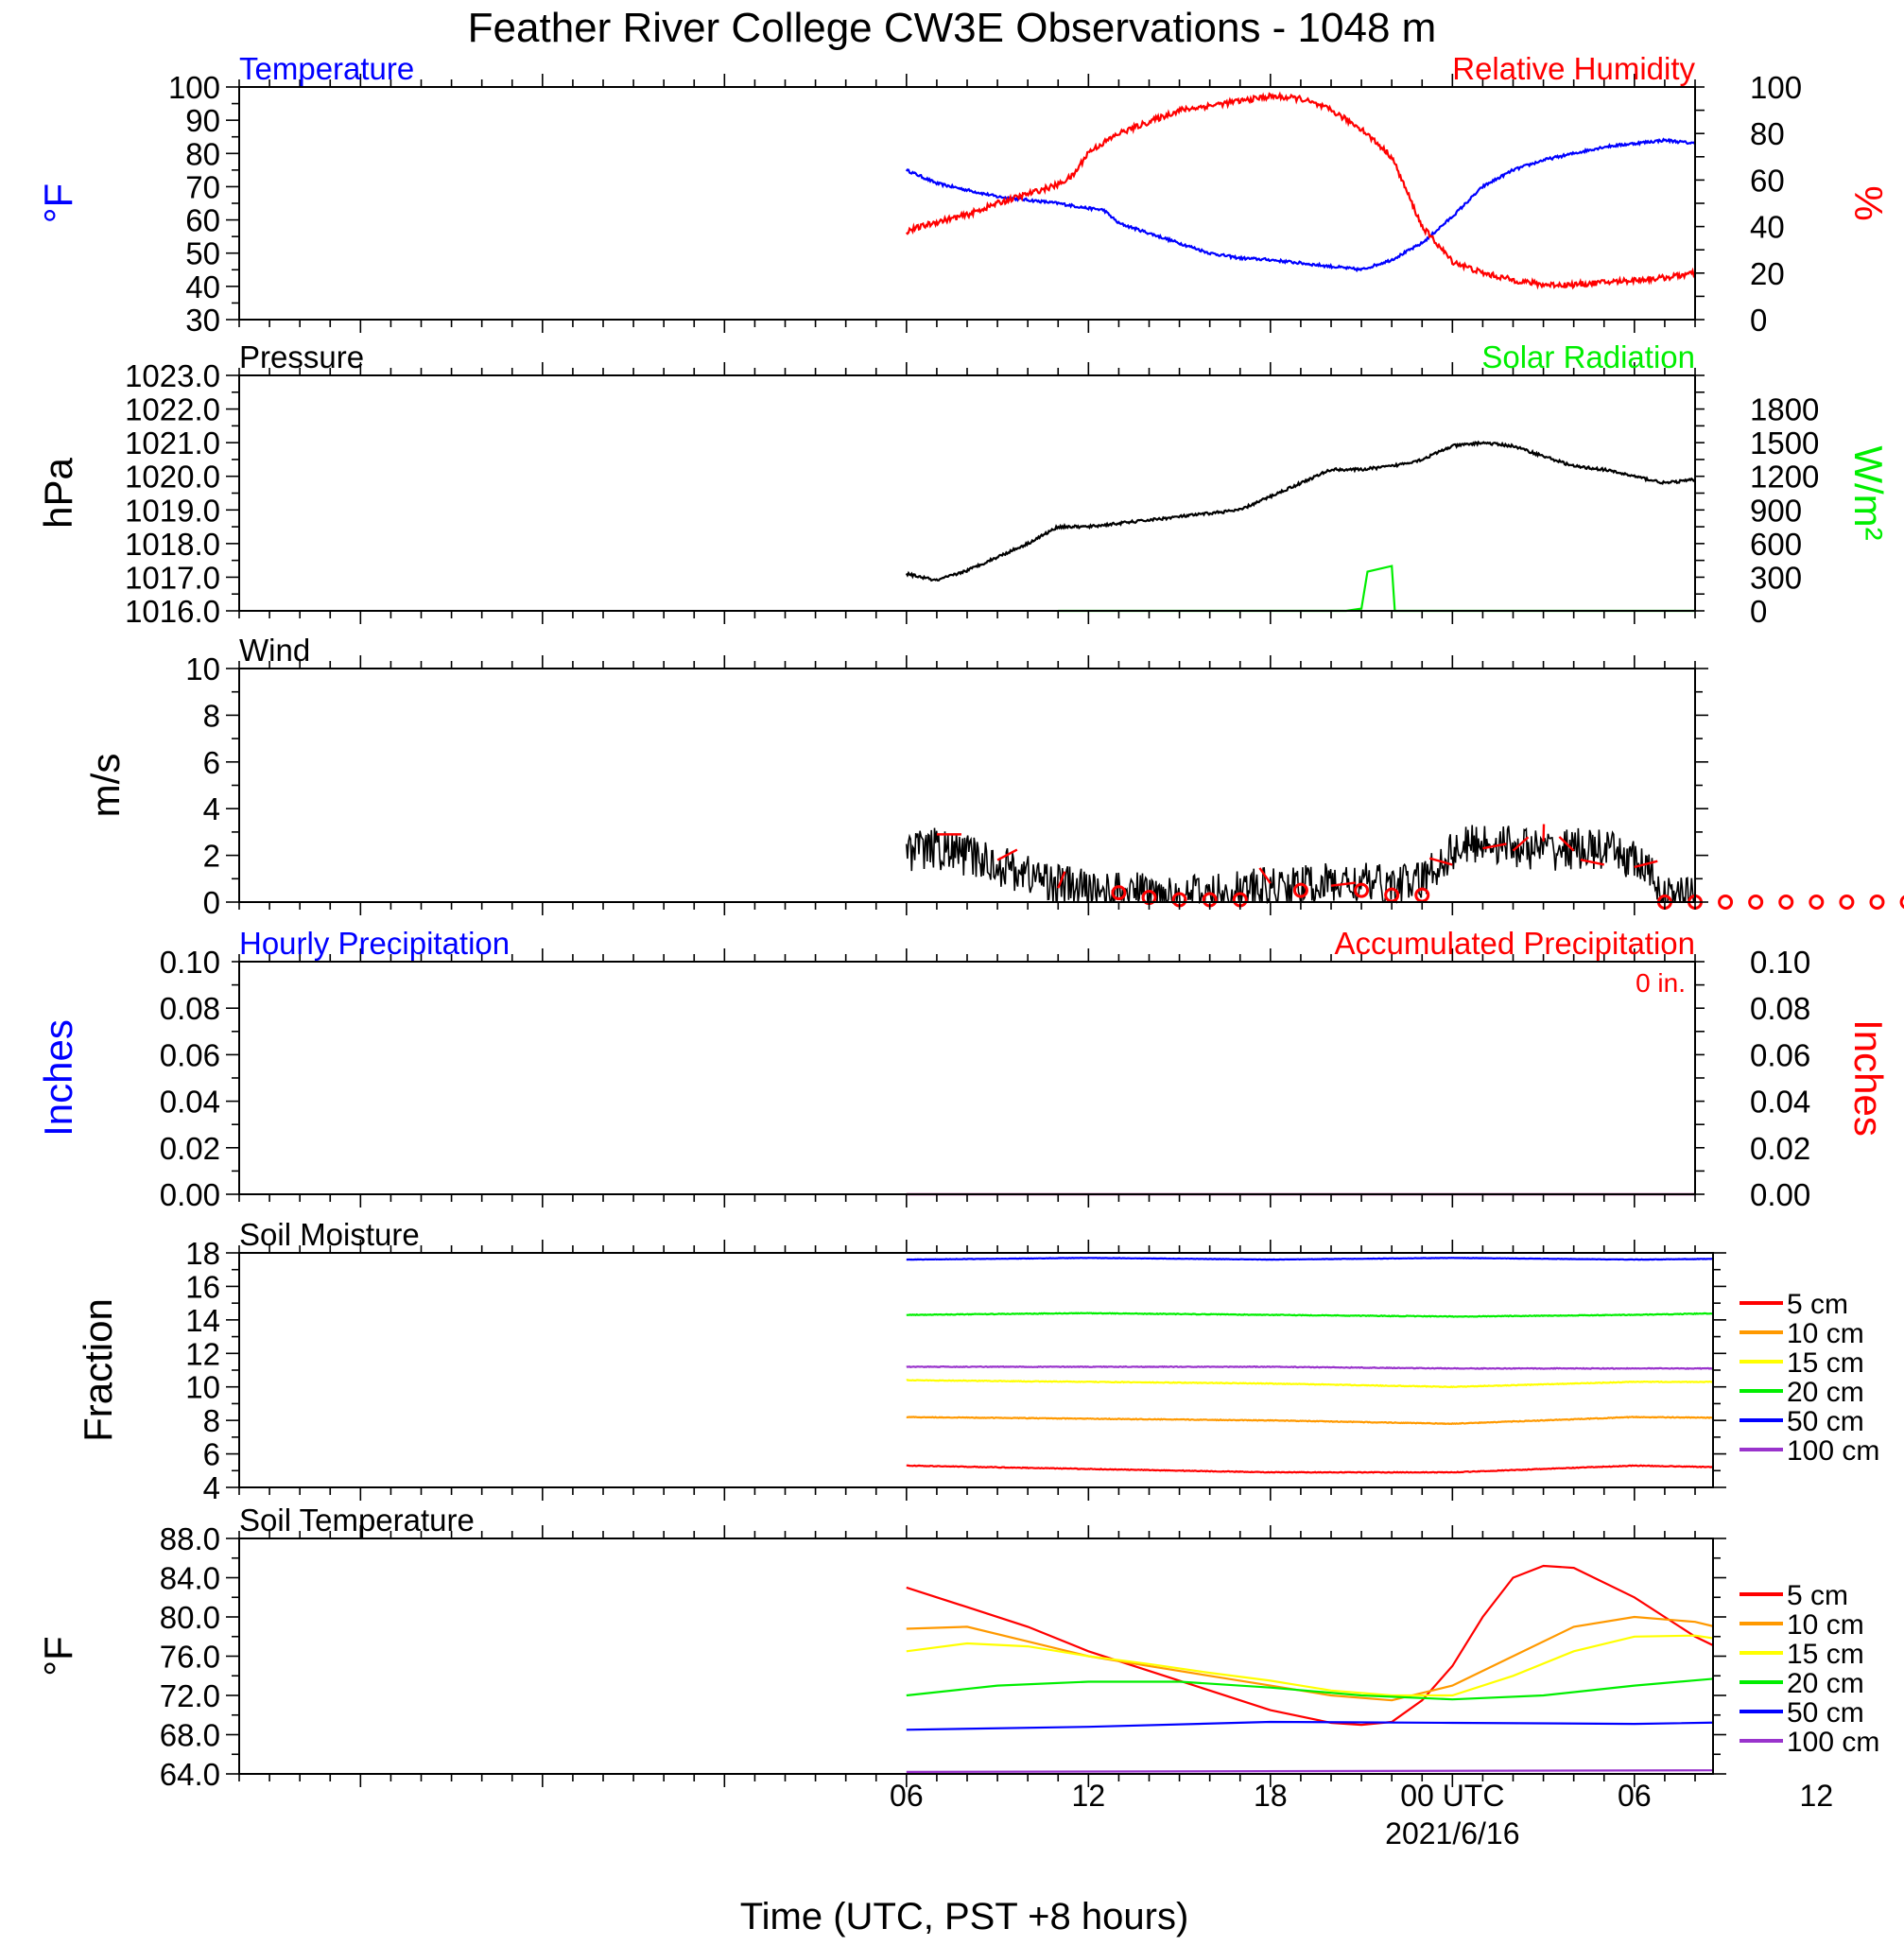  I want to click on y-tick-label-left: 70, so click(202, 187).